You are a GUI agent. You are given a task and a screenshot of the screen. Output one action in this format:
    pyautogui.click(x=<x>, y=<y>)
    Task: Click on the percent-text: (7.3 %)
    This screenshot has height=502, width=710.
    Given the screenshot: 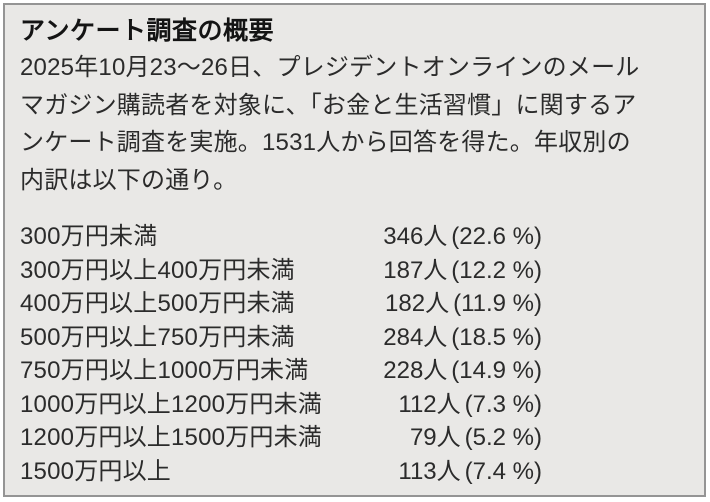 What is the action you would take?
    pyautogui.click(x=503, y=404)
    